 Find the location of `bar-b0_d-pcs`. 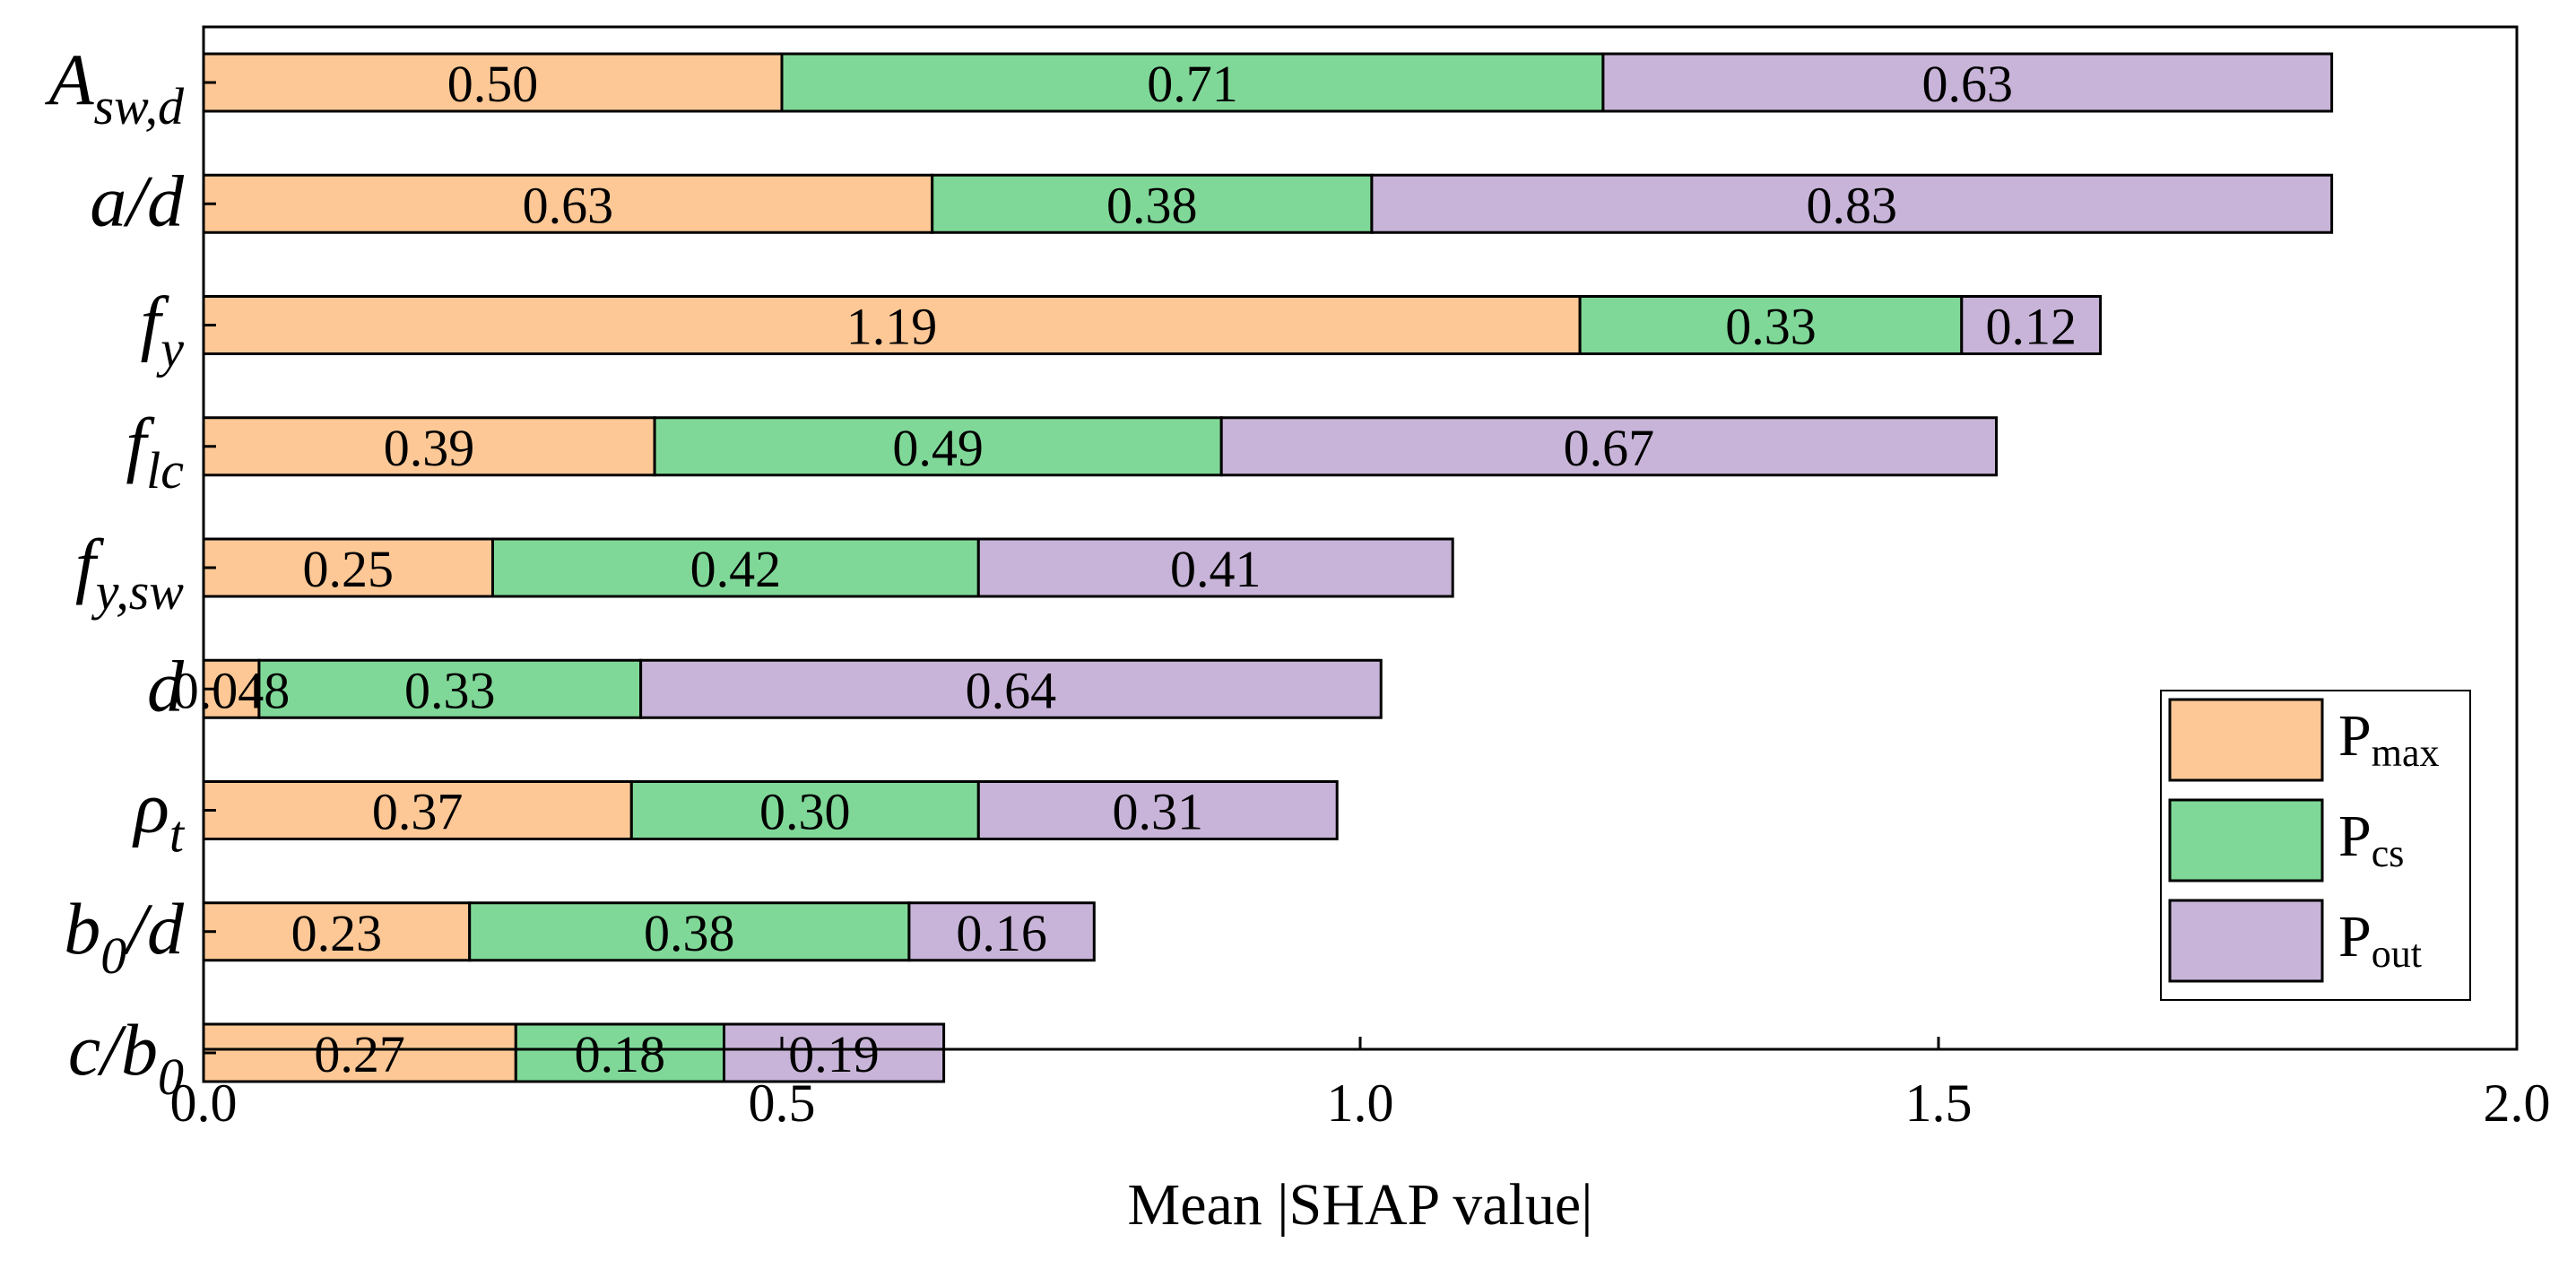

bar-b0_d-pcs is located at coordinates (689, 931).